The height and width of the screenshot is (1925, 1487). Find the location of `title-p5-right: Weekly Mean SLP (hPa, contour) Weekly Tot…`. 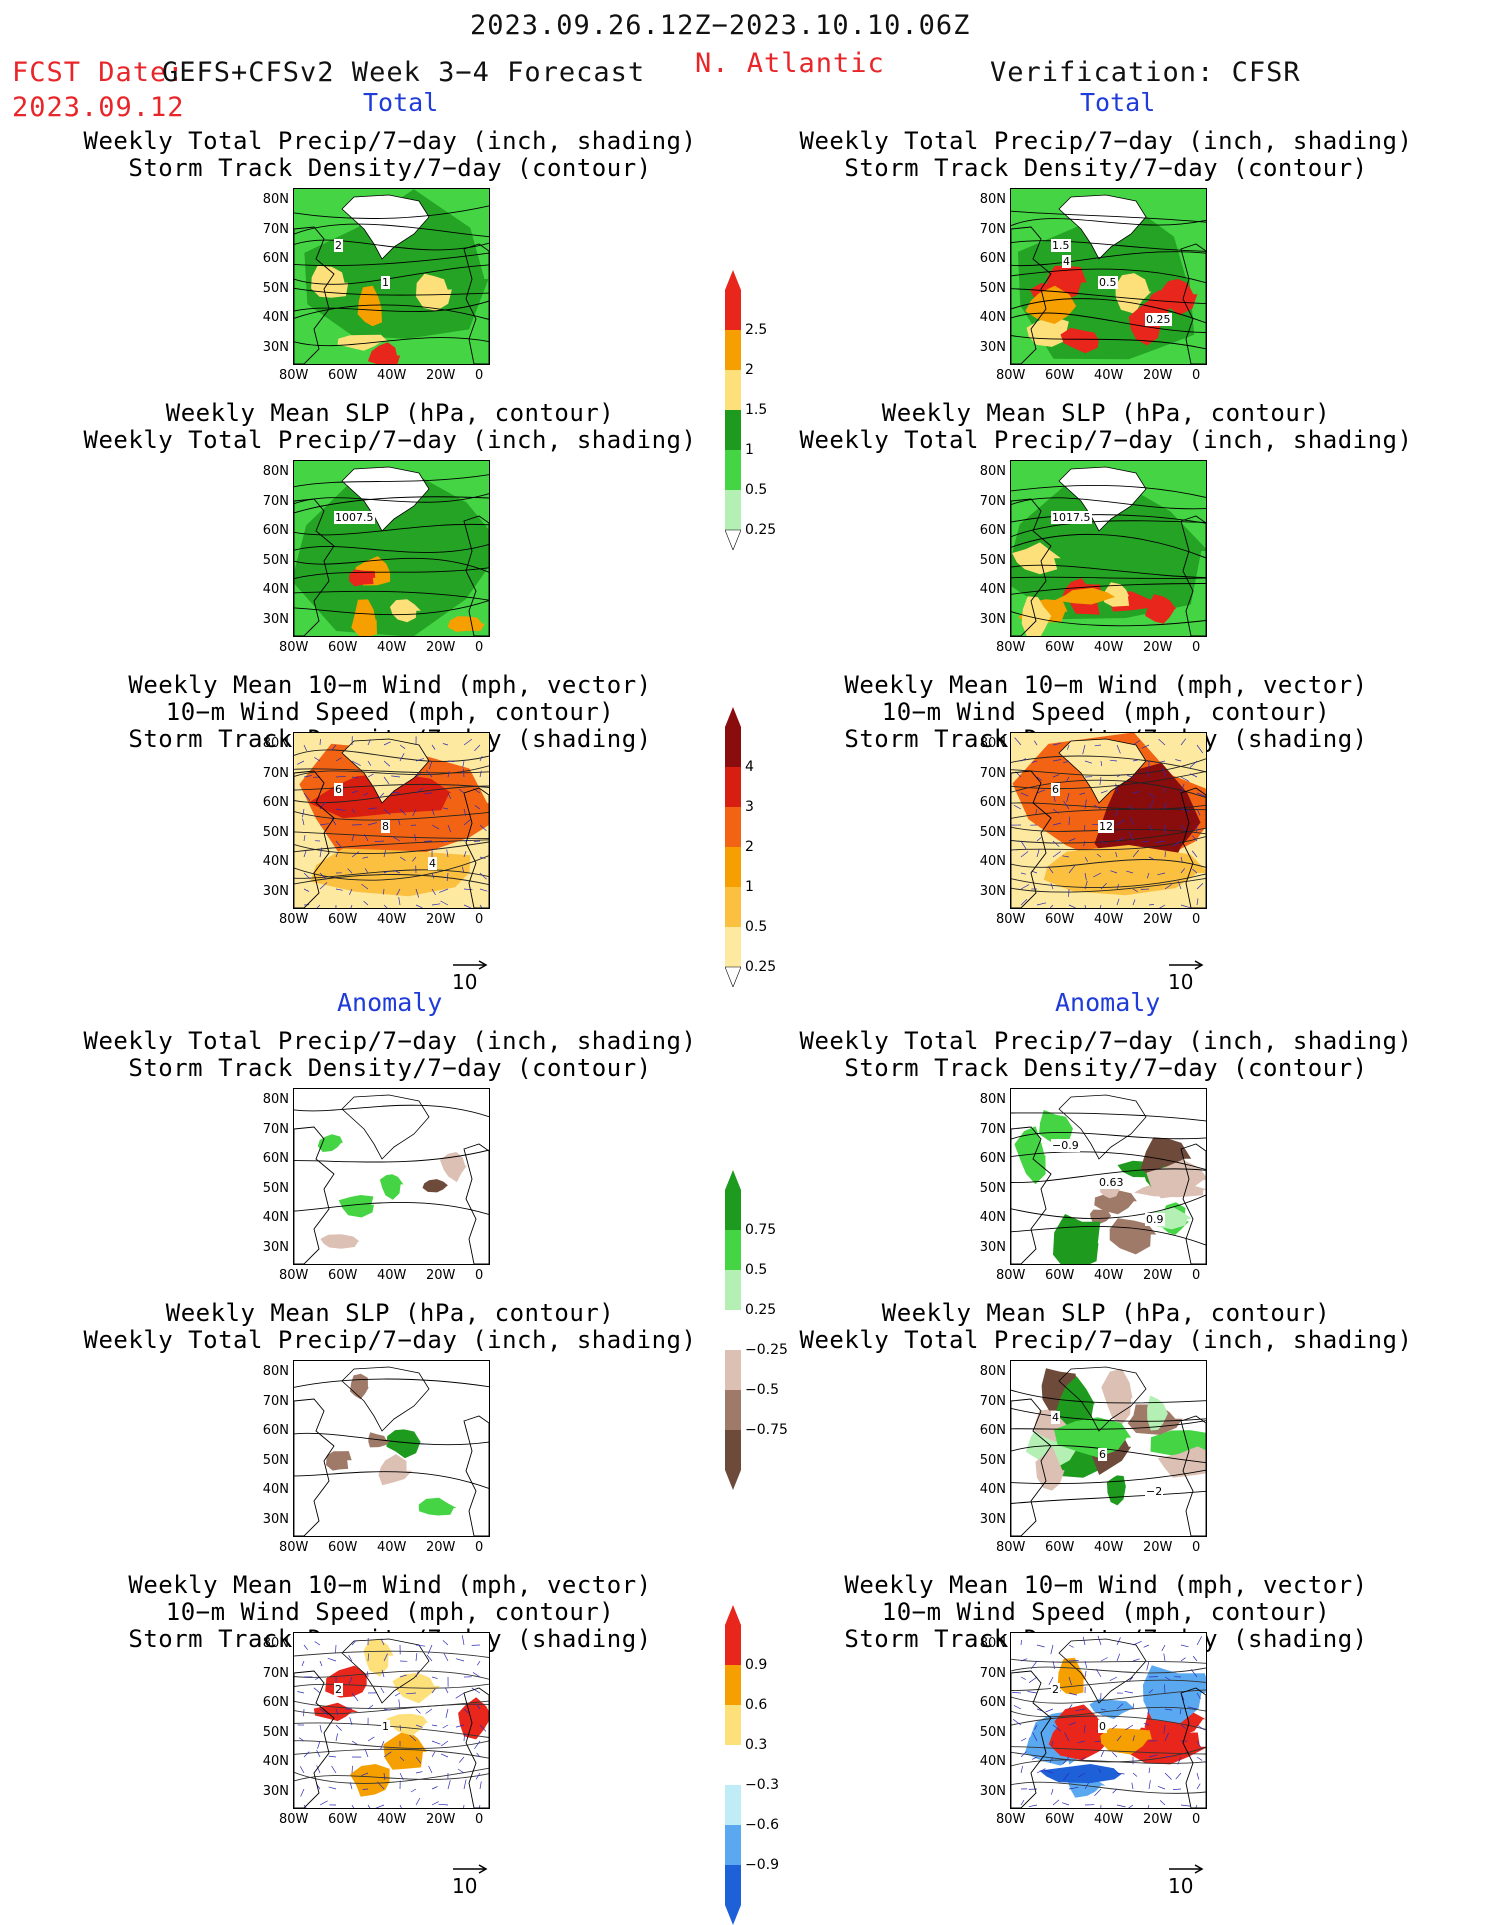

title-p5-right: Weekly Mean SLP (hPa, contour) Weekly Tot… is located at coordinates (1106, 1326).